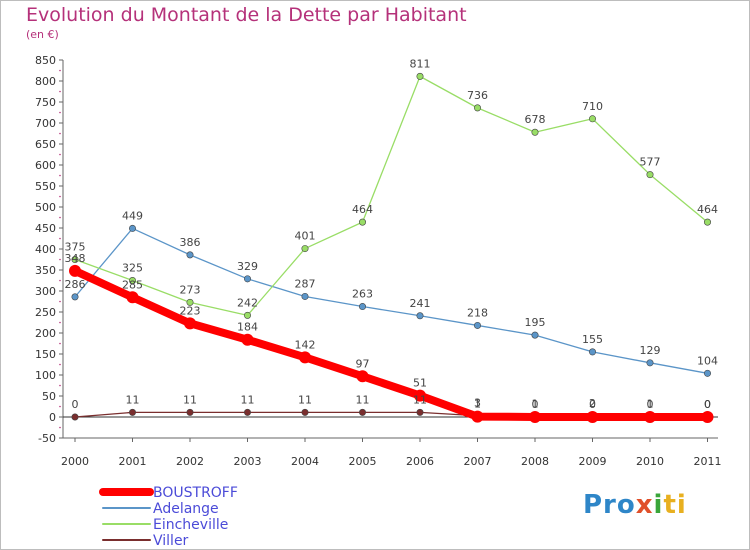  Describe the element at coordinates (363, 363) in the screenshot. I see `data-label: 97` at that location.